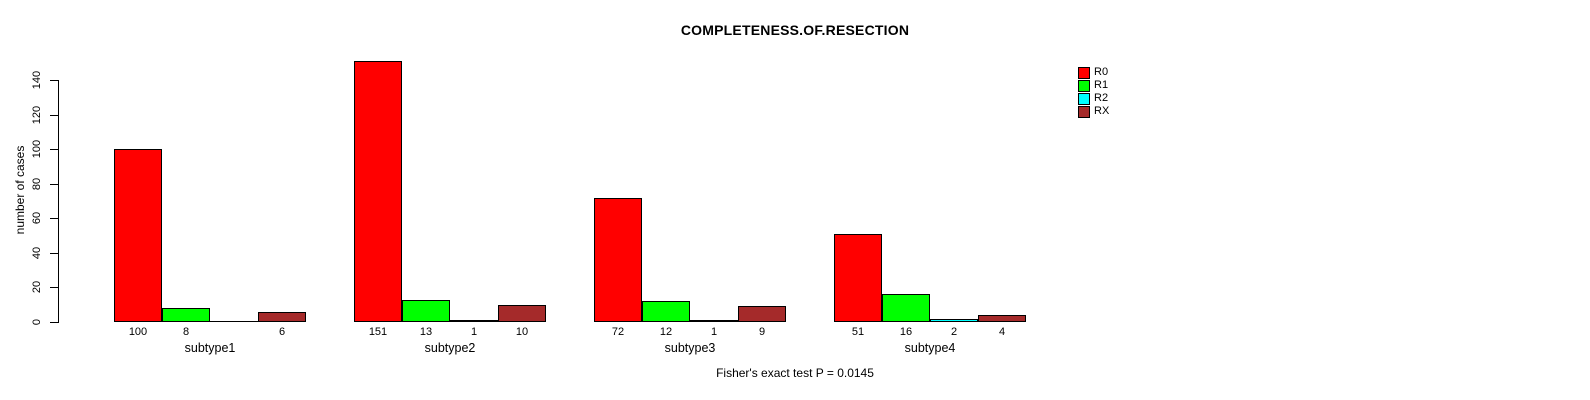 This screenshot has height=400, width=1590. I want to click on bar-r1-subtype4, so click(906, 308).